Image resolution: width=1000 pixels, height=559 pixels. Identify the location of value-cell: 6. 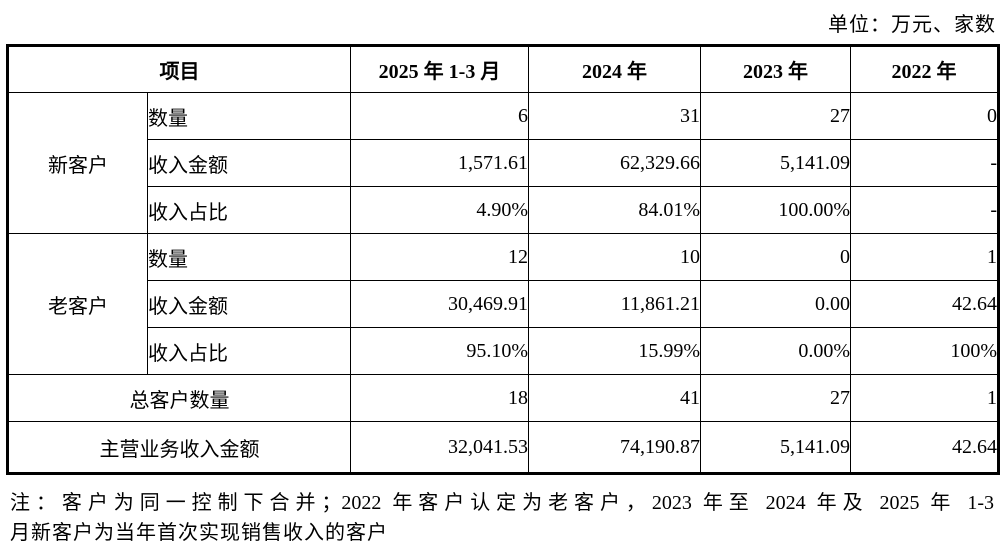
(439, 116).